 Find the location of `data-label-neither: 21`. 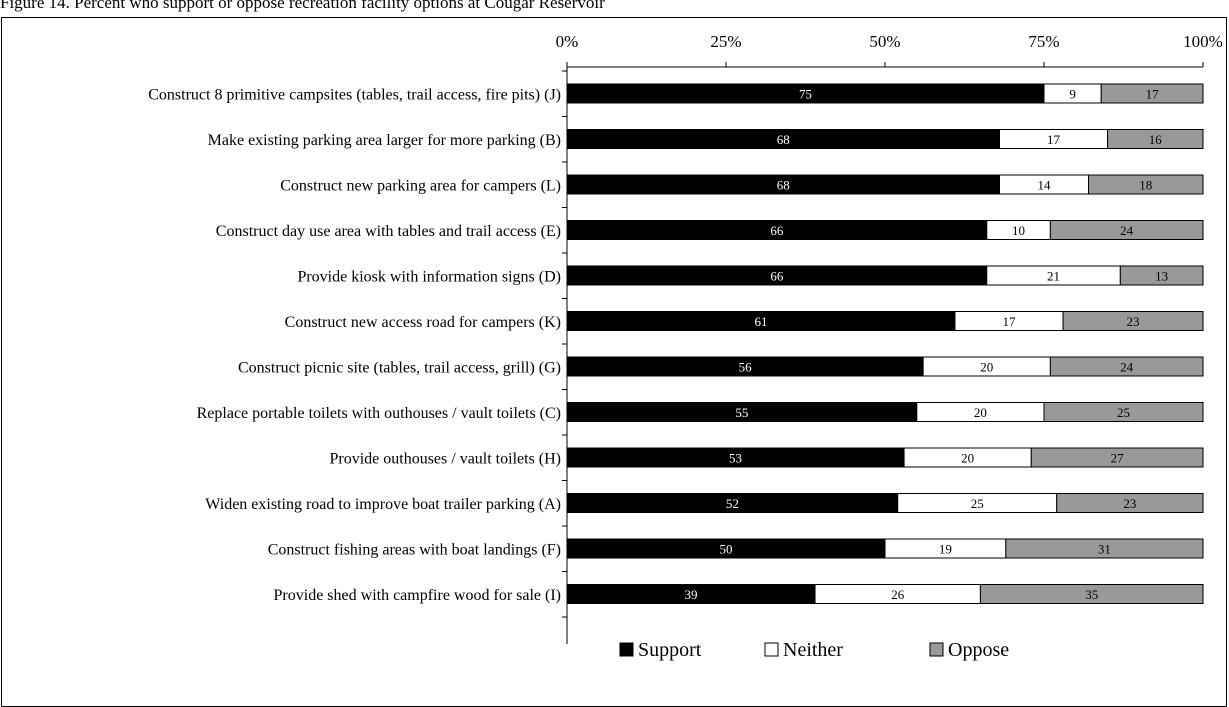

data-label-neither: 21 is located at coordinates (1053, 276).